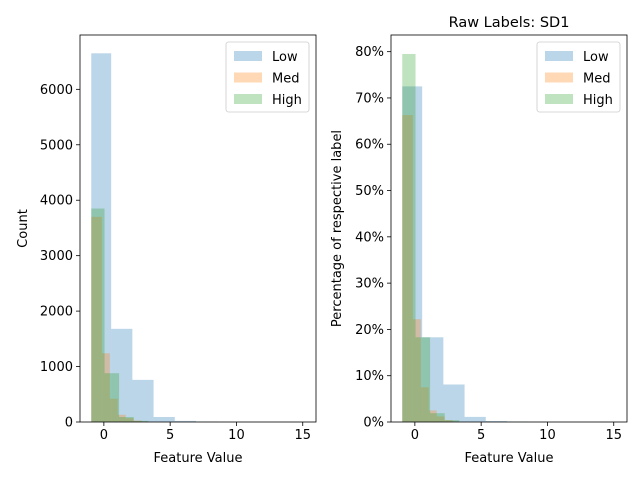 The width and height of the screenshot is (640, 480). I want to click on y-tick-label: 4000, so click(56, 201).